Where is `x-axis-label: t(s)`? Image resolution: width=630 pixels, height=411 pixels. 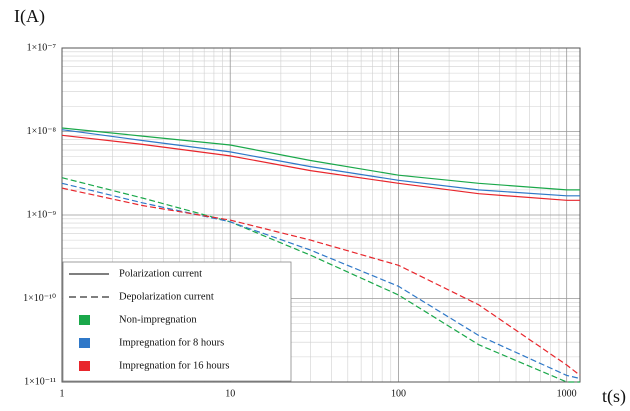 x-axis-label: t(s) is located at coordinates (614, 396).